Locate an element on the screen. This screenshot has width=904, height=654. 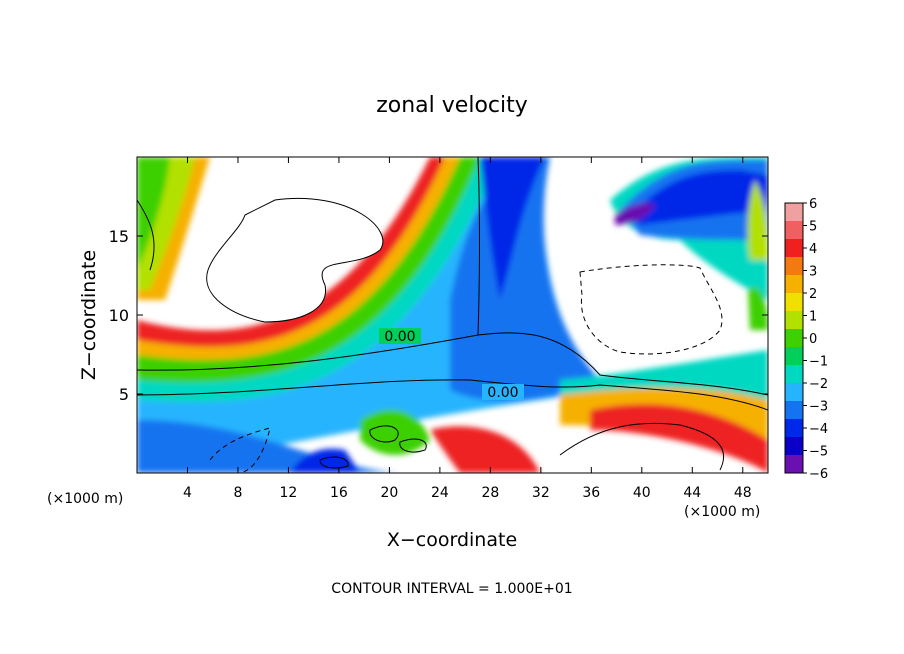
x-axis-label: X−coordinate is located at coordinates (452, 540).